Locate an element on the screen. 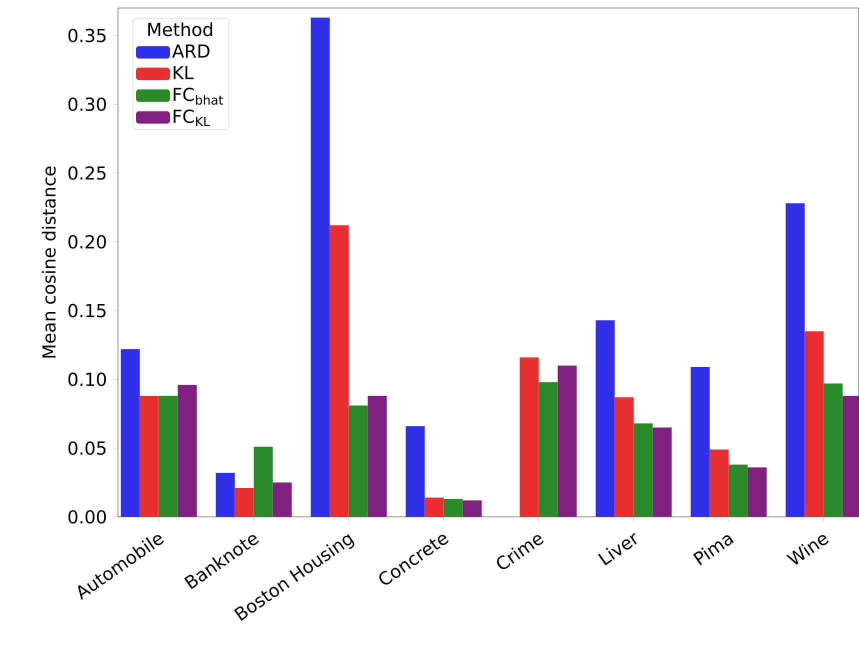  legend-label: KL is located at coordinates (184, 73).